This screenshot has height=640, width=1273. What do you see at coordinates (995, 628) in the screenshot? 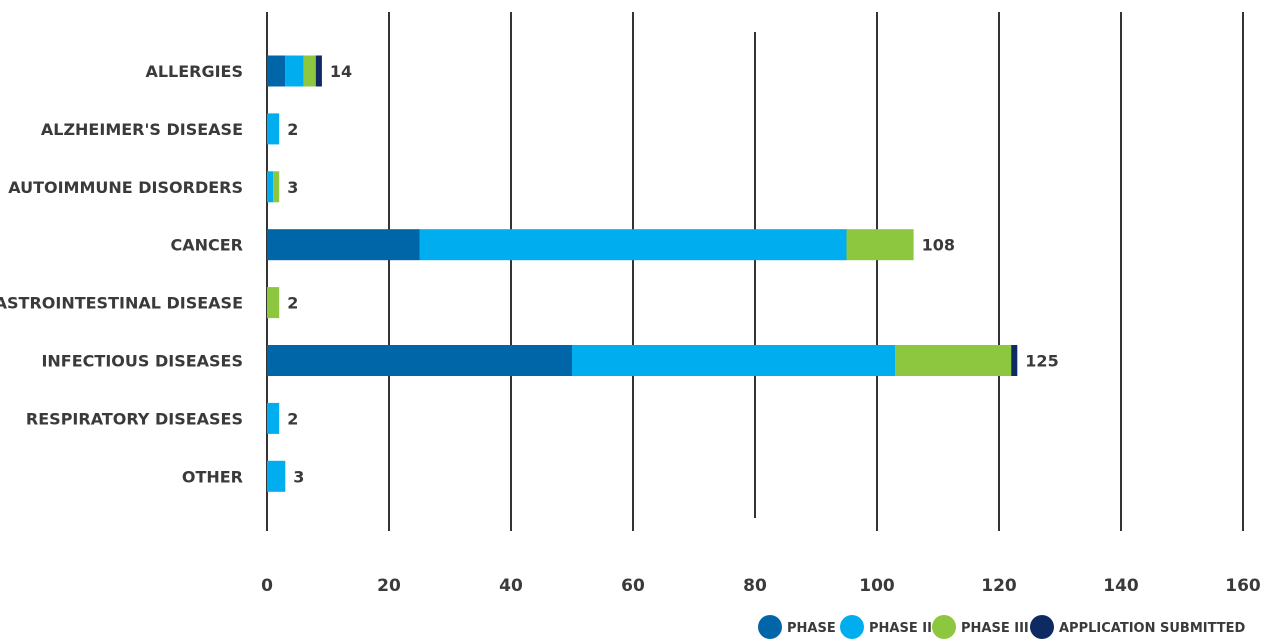
I see `legend-label-phase-iii: PHASE III` at bounding box center [995, 628].